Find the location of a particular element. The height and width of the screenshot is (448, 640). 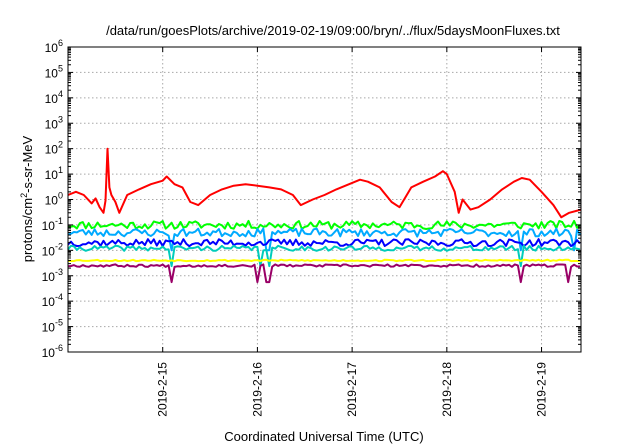

y-tick-label: 10⁻³ is located at coordinates (52, 275).